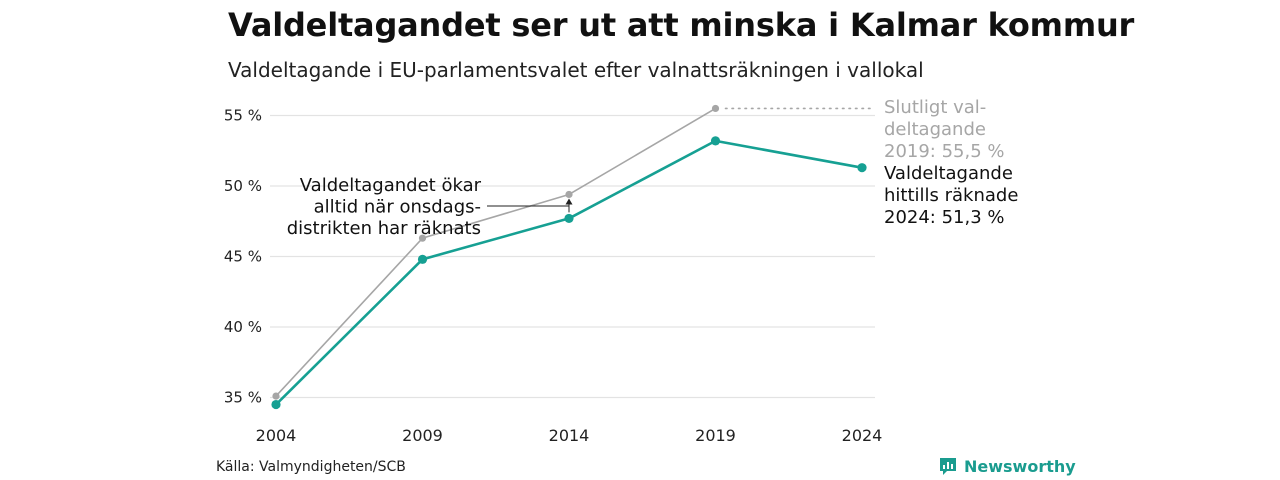 The height and width of the screenshot is (480, 1280). I want to click on y-tick-label: 40 %, so click(243, 327).